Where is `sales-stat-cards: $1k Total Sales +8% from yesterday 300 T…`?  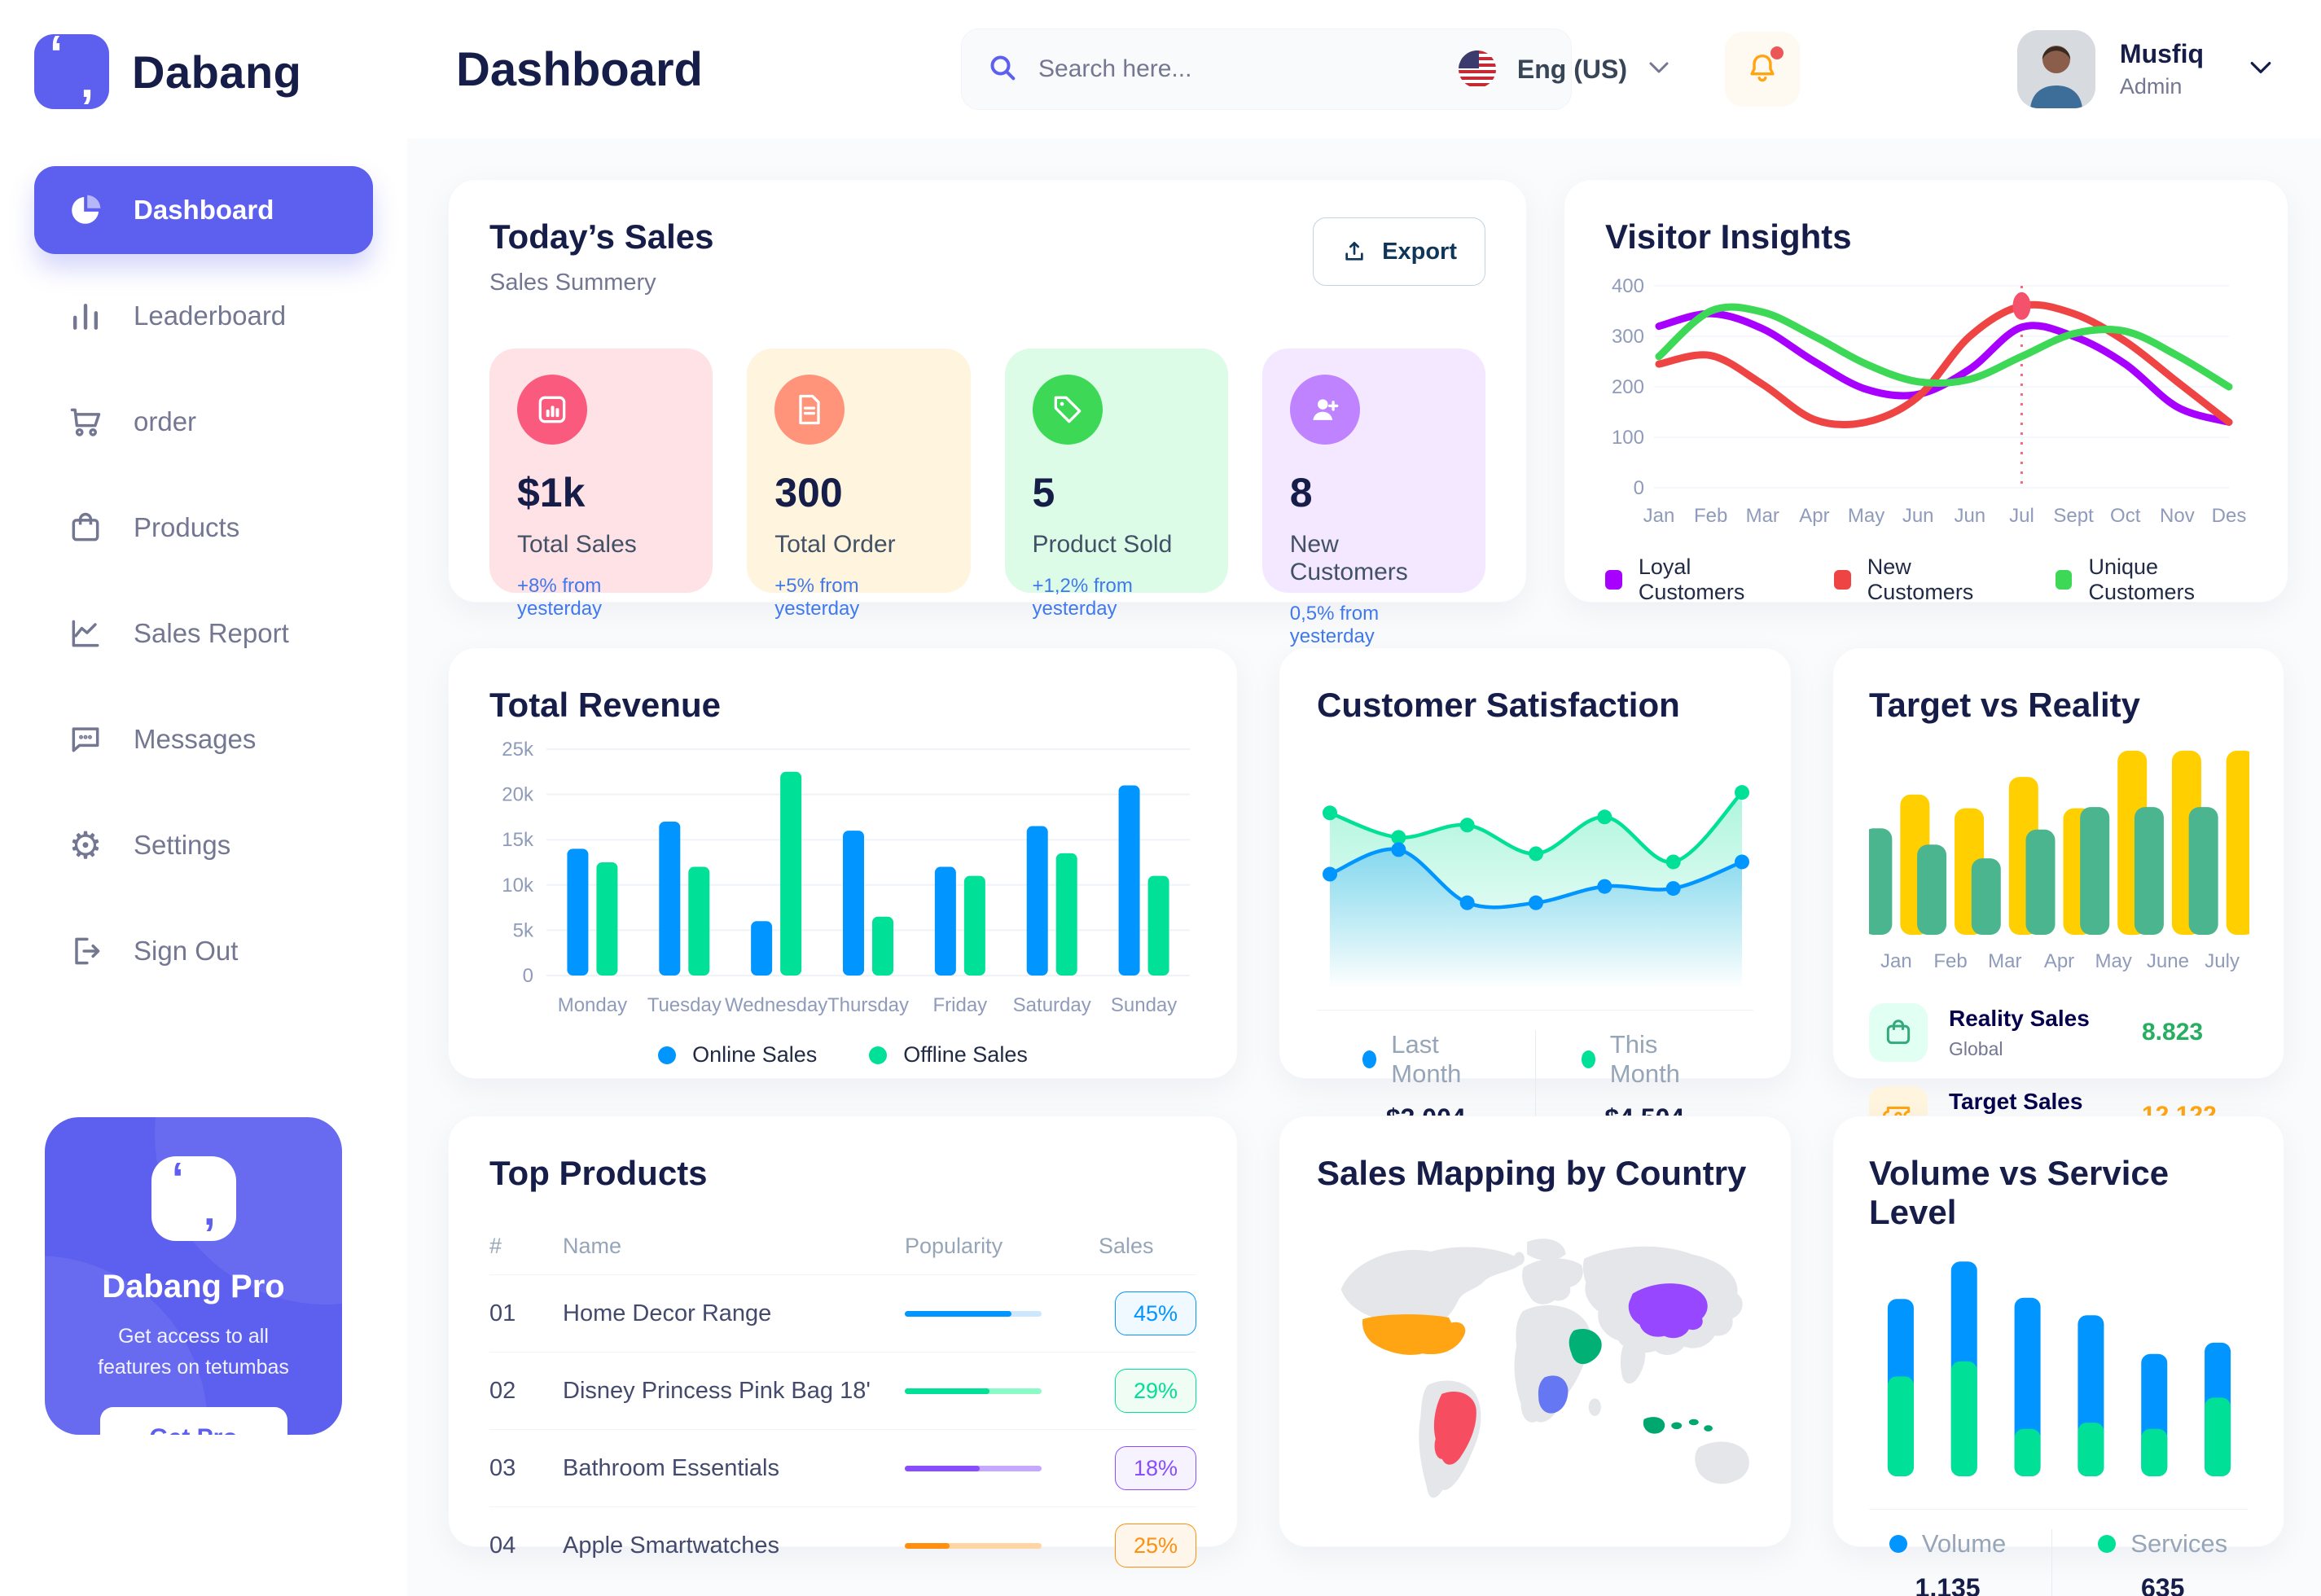 sales-stat-cards: $1k Total Sales +8% from yesterday 300 T… is located at coordinates (987, 498).